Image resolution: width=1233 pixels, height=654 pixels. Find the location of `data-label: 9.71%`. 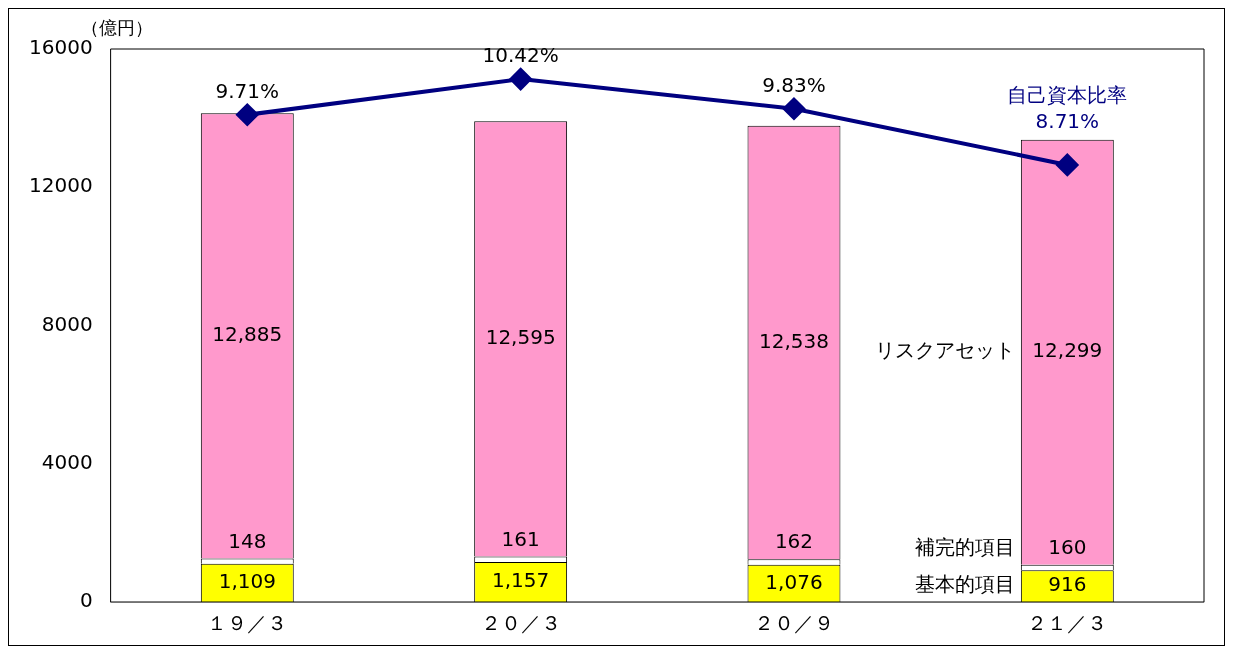

data-label: 9.71% is located at coordinates (247, 90).